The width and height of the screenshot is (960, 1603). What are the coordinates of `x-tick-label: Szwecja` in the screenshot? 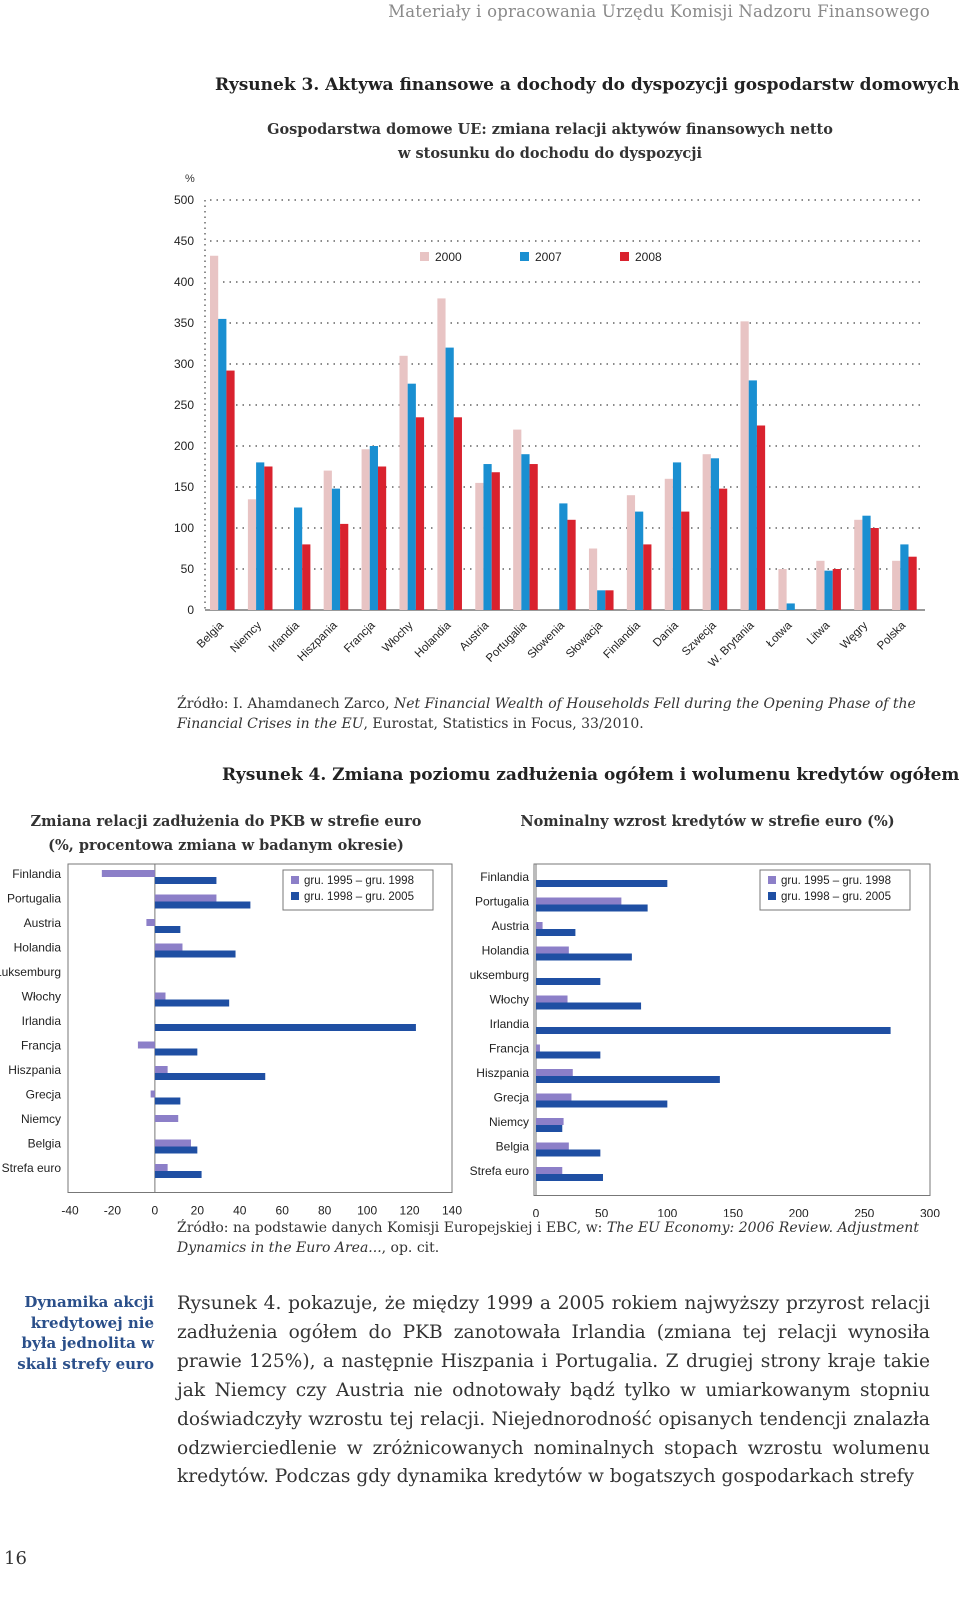 It's located at (699, 638).